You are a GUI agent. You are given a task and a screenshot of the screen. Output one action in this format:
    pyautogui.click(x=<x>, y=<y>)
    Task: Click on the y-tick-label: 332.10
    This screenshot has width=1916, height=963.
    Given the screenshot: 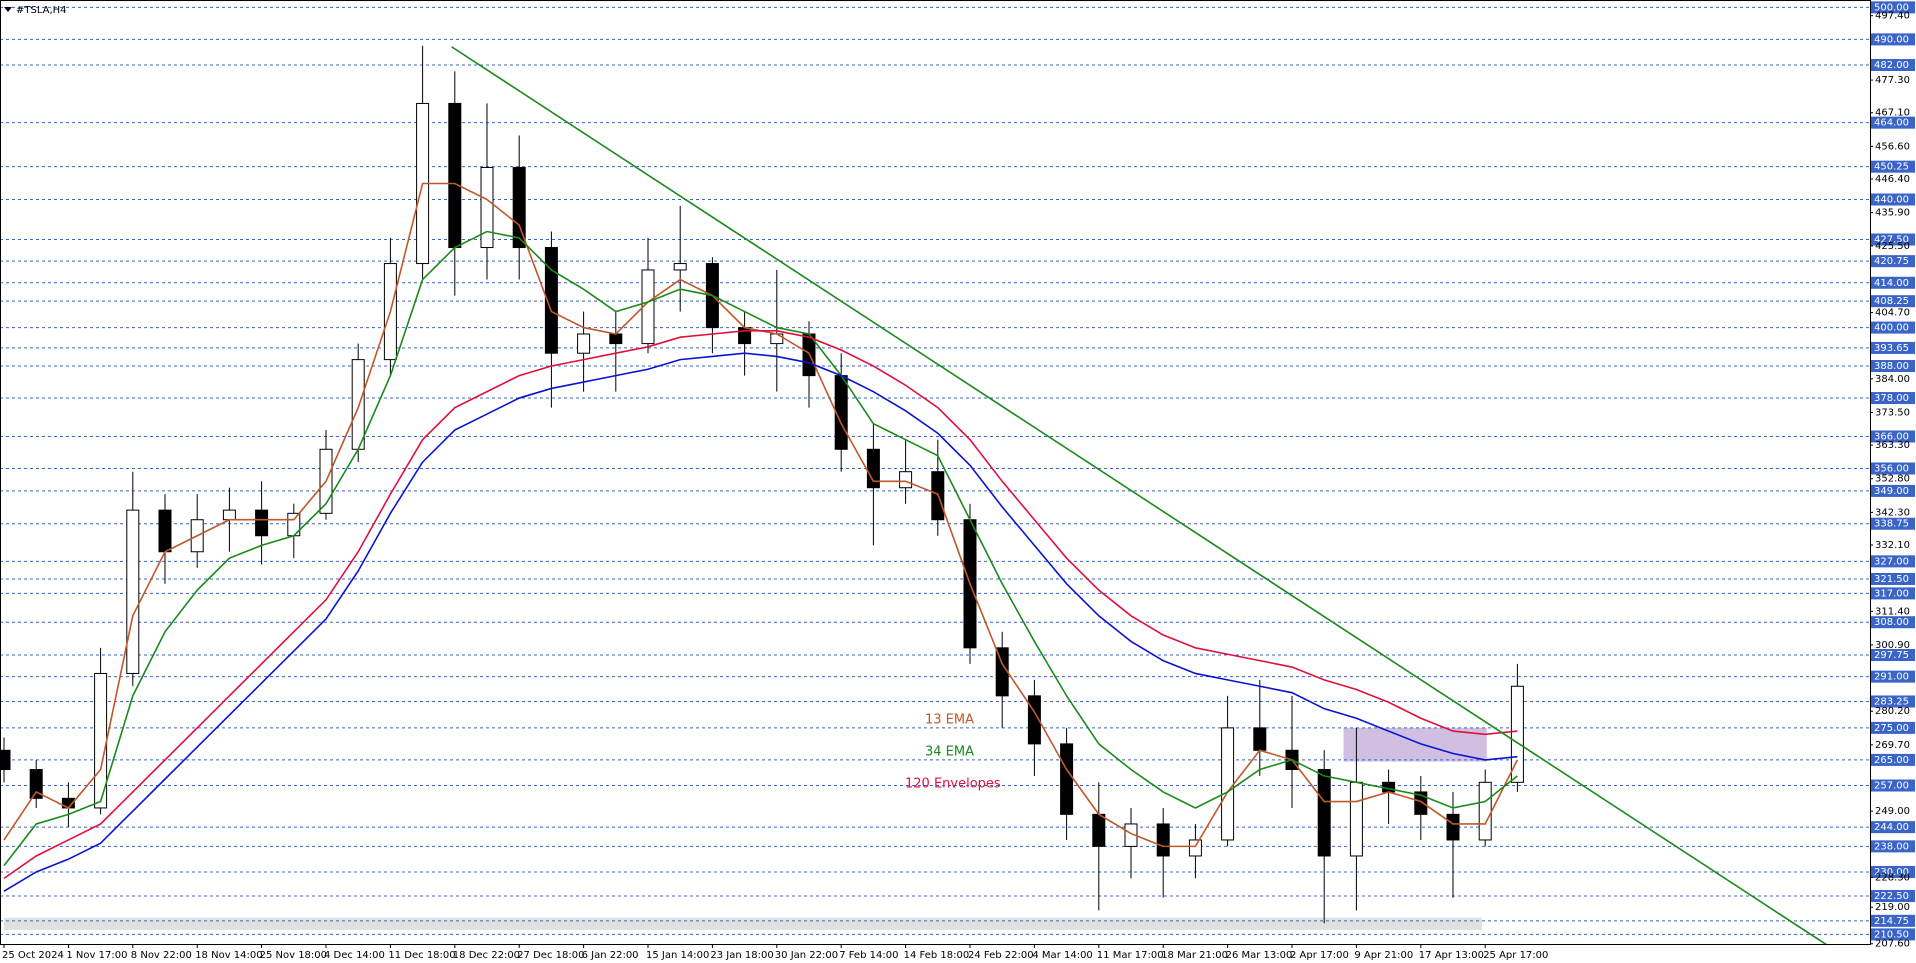 What is the action you would take?
    pyautogui.click(x=1892, y=545)
    